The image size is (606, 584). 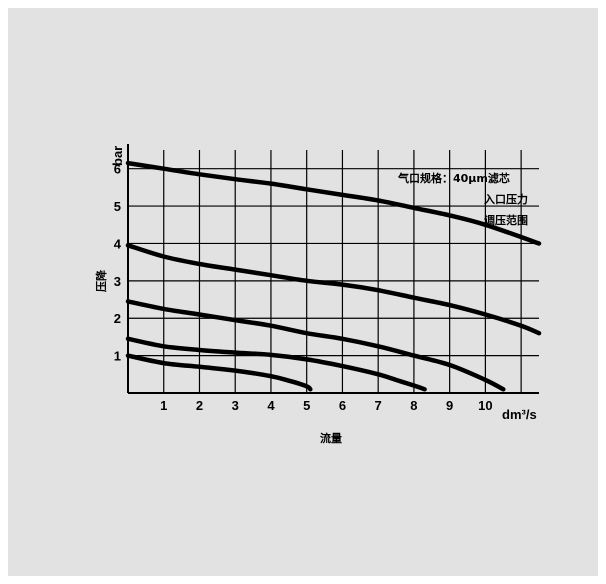 I want to click on note-regulating-range: 调压范围, so click(x=506, y=220).